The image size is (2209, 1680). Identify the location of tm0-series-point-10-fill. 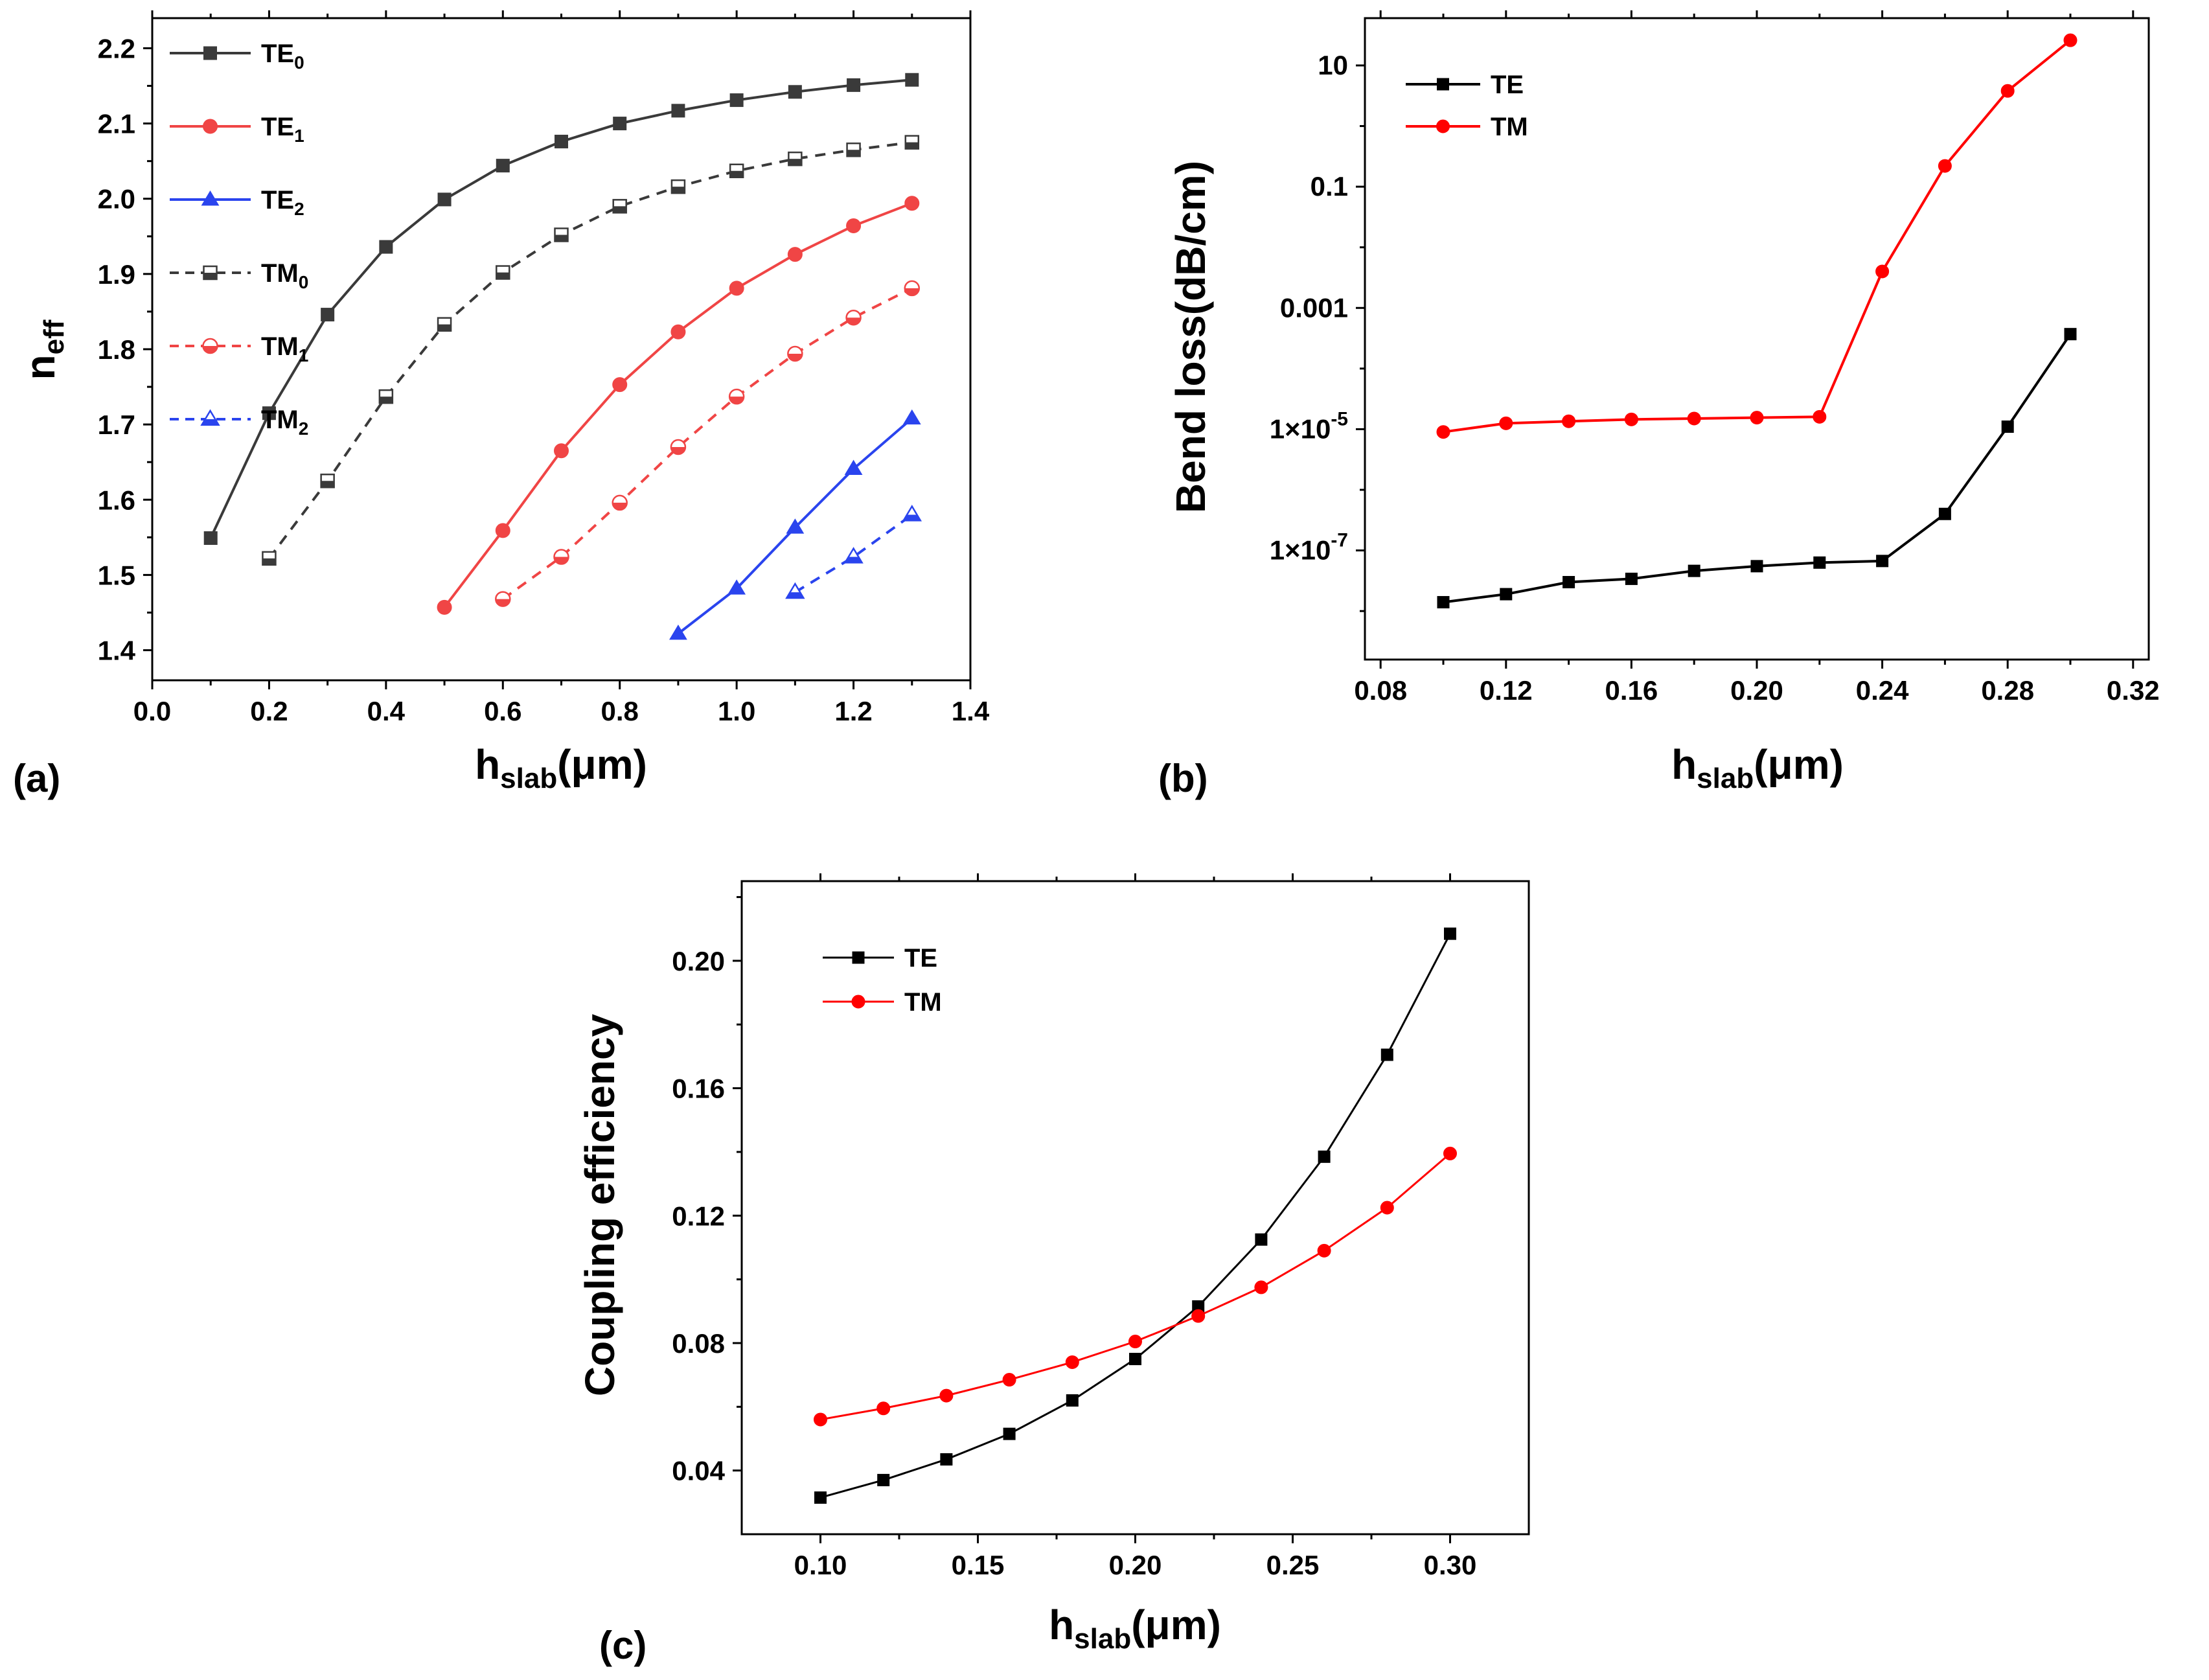
(854, 153).